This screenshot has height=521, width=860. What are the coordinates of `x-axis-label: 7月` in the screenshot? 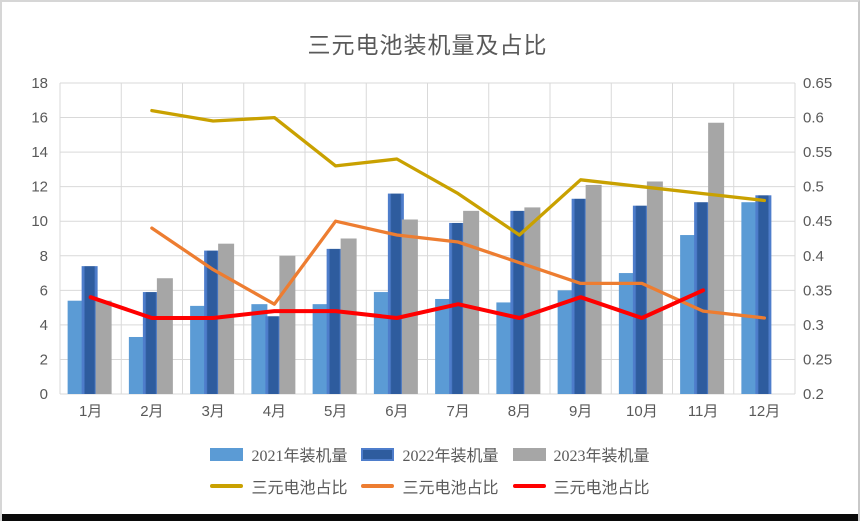 It's located at (457, 411).